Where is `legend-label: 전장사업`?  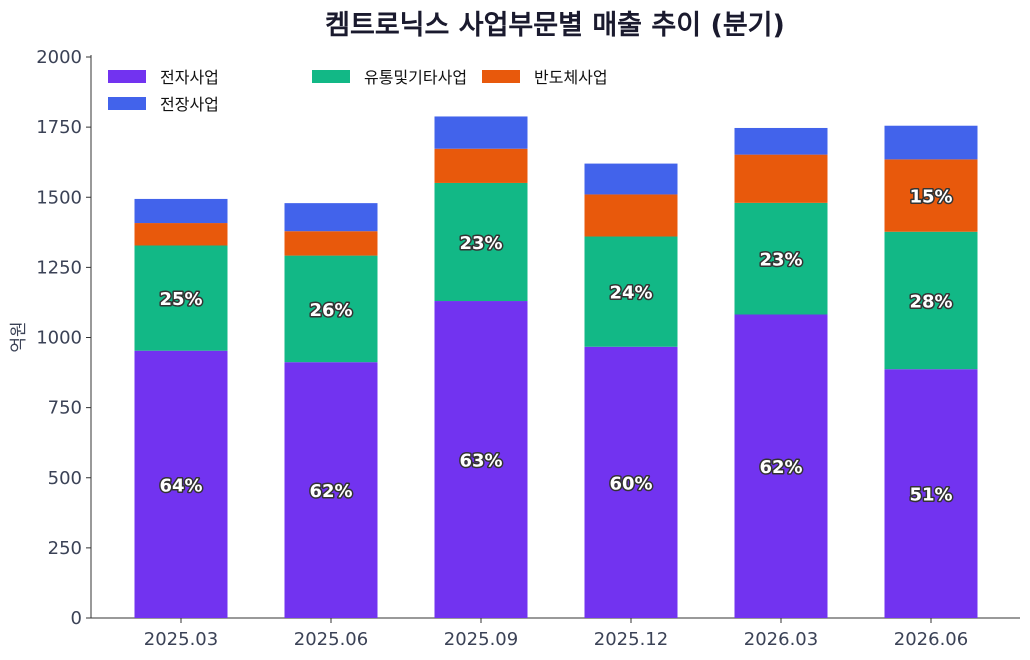
legend-label: 전장사업 is located at coordinates (189, 104).